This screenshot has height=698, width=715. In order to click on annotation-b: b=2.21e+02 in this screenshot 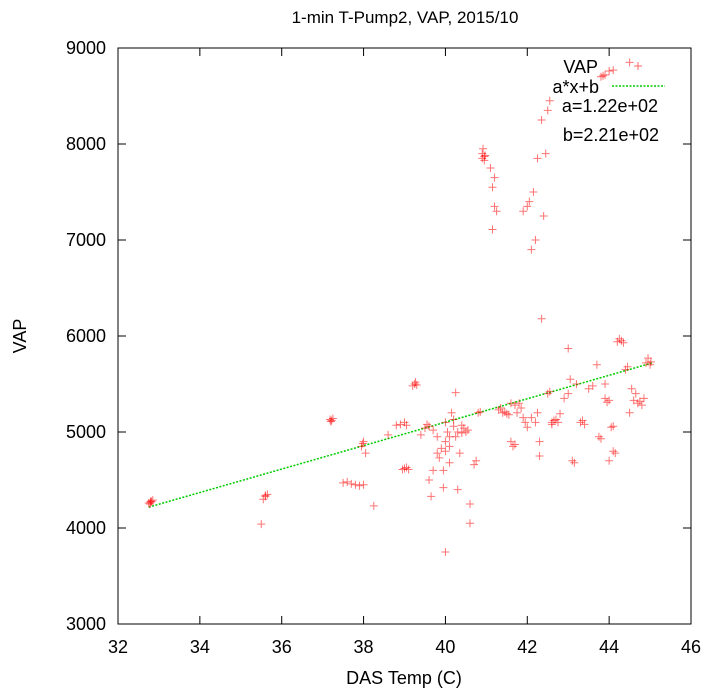, I will do `click(611, 135)`.